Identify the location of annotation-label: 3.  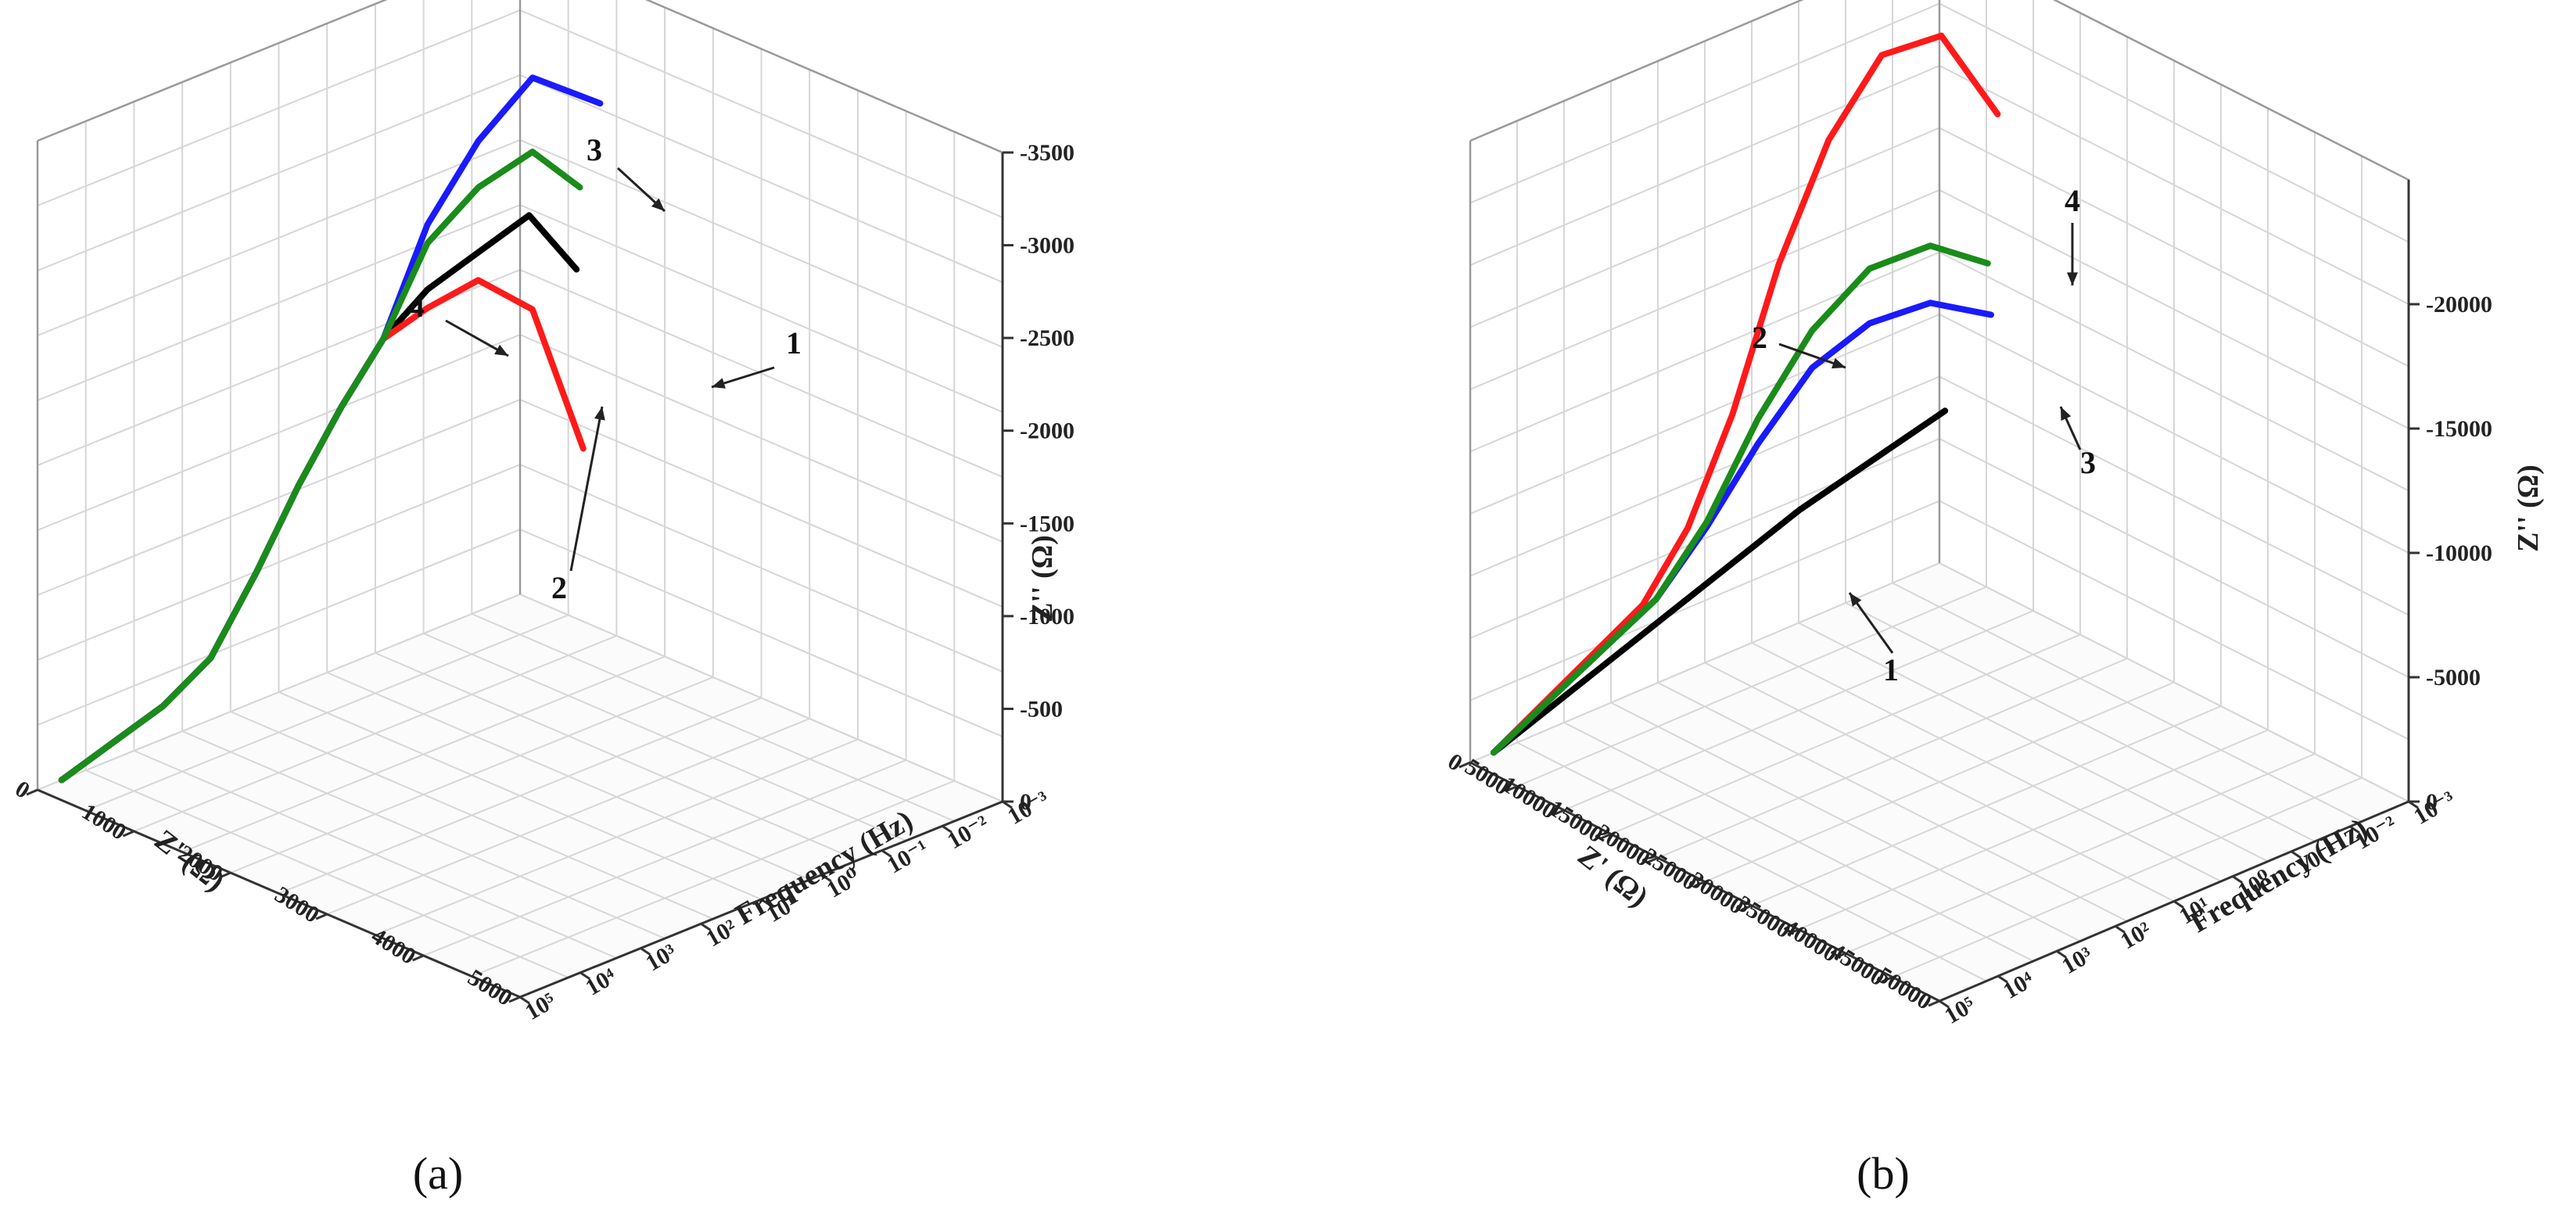
(594, 150).